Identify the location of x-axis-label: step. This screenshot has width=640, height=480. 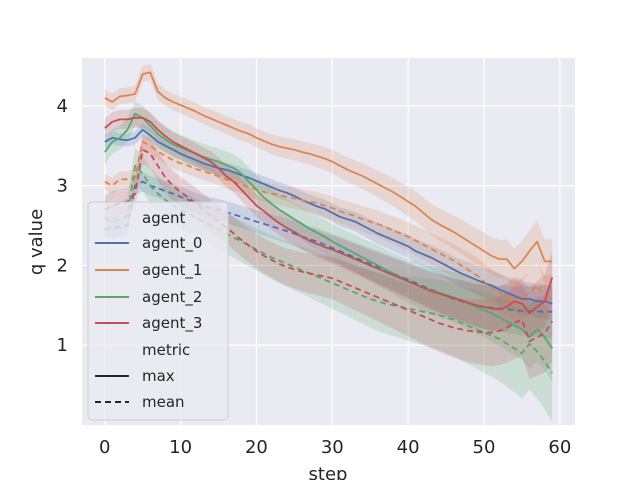
(328, 472).